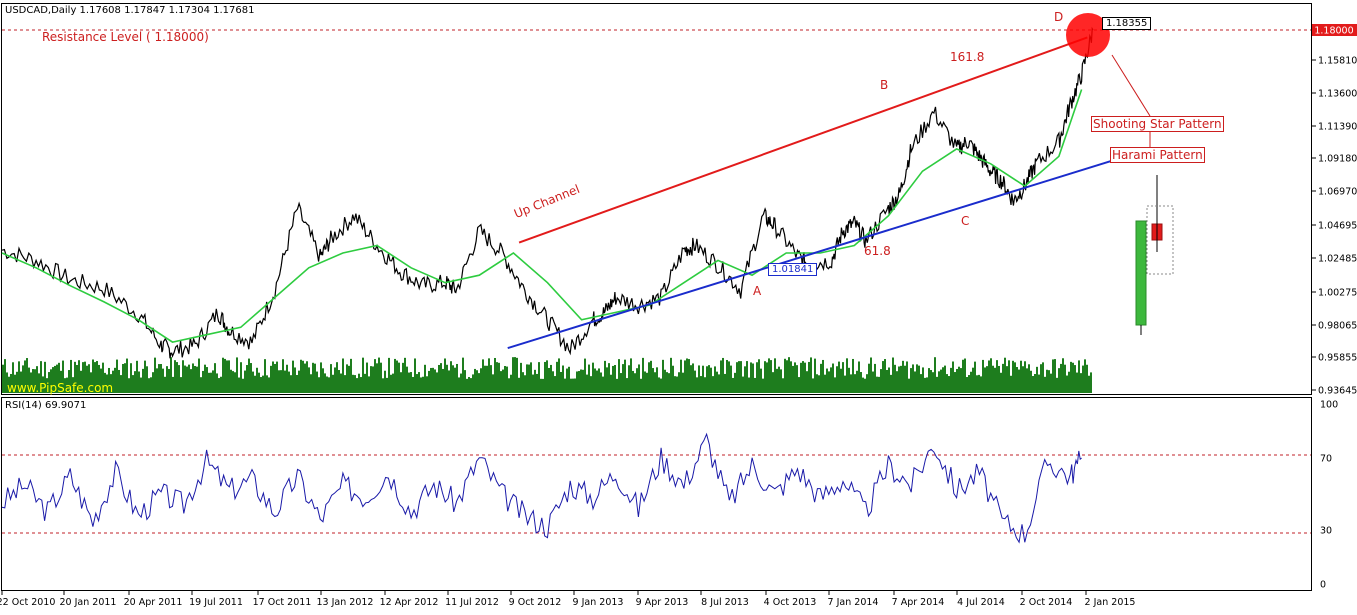  I want to click on time-axis-label: 4 Oct 2013, so click(790, 602).